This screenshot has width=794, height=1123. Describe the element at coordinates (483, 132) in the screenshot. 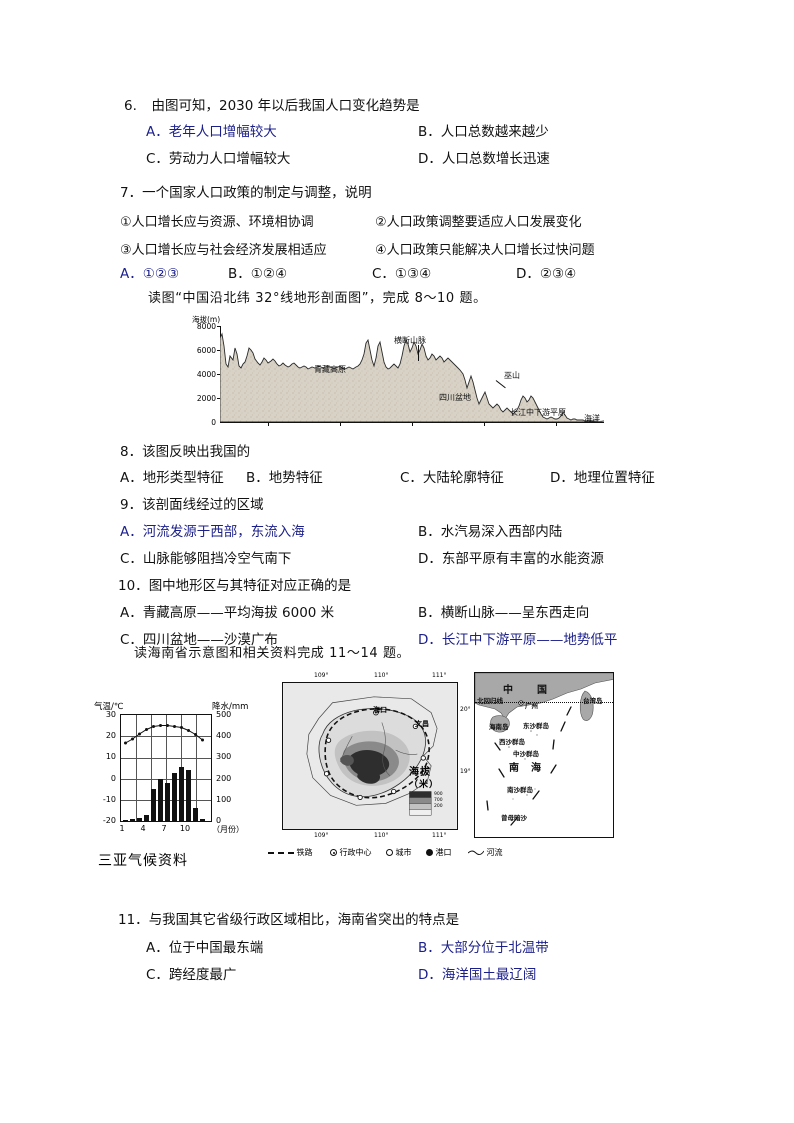

I see `question-6-option-b: B．人口总数越来越少` at that location.